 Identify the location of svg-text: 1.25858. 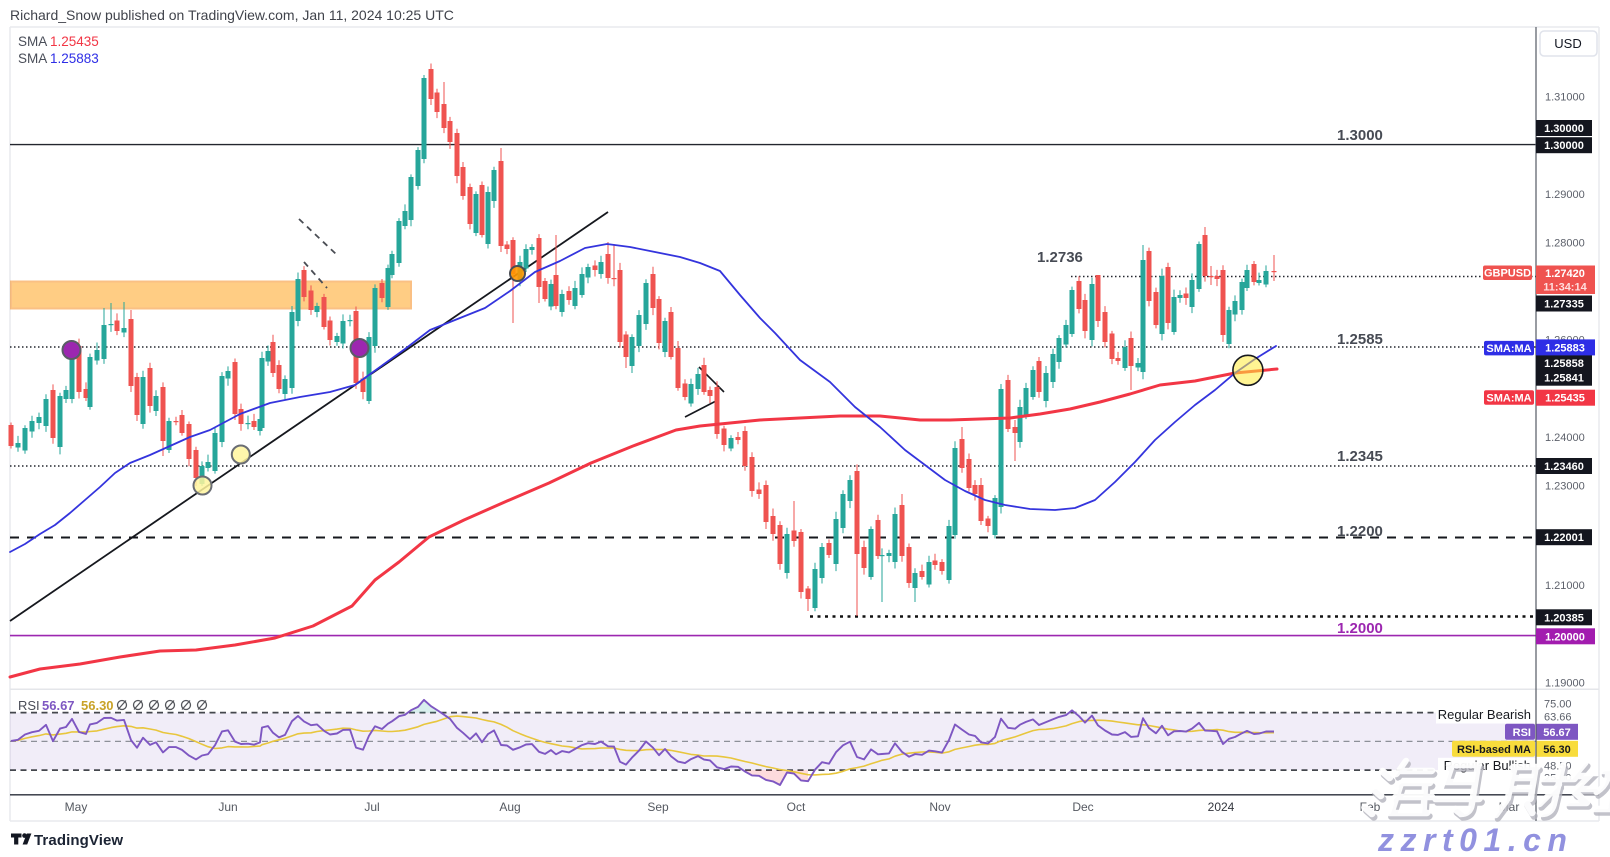
(1564, 364).